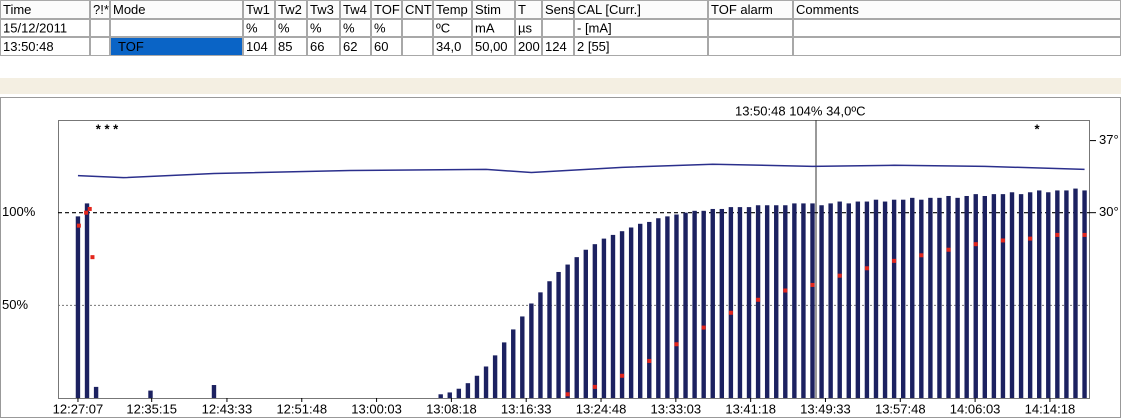 Image resolution: width=1121 pixels, height=418 pixels. What do you see at coordinates (131, 46) in the screenshot?
I see `cell-text: TOF` at bounding box center [131, 46].